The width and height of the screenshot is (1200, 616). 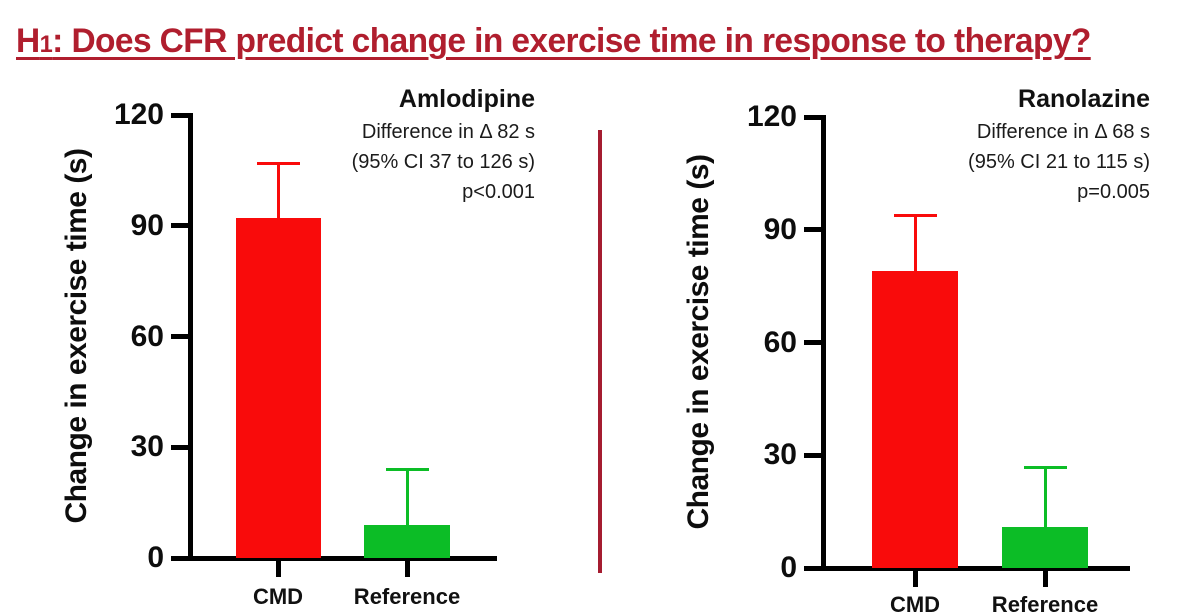 I want to click on annotation-pvalue: p<0.001, so click(x=498, y=192).